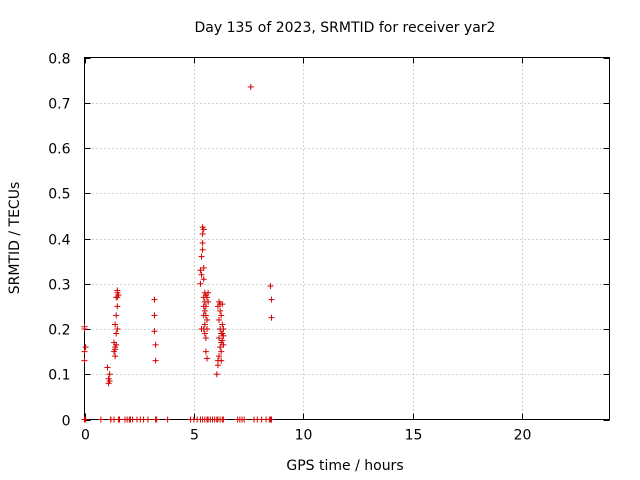  I want to click on x-tick-label: 15, so click(414, 436).